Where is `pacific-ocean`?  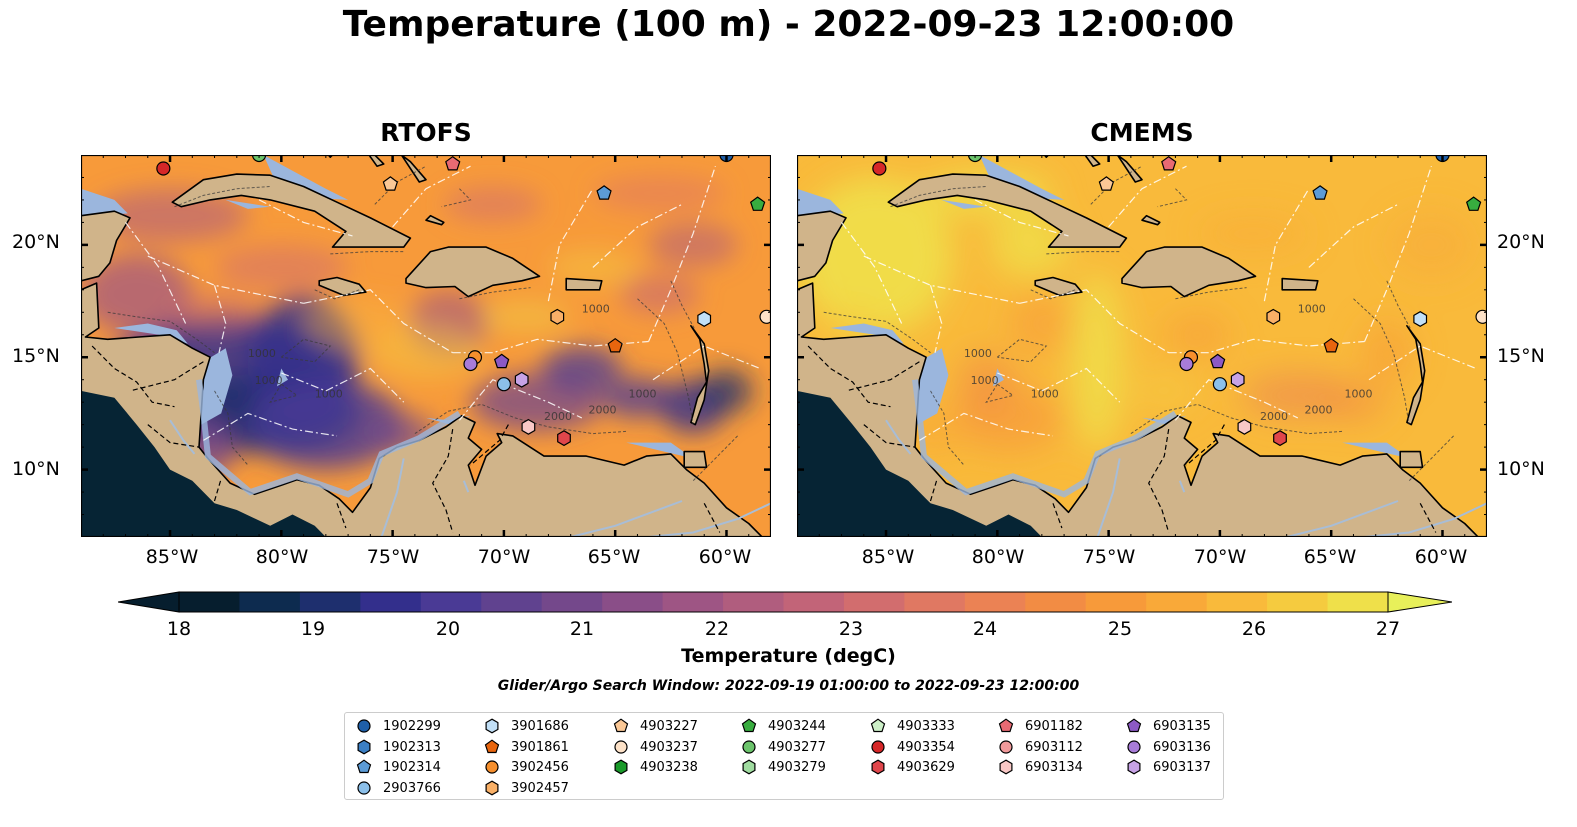
pacific-ocean is located at coordinates (203, 463).